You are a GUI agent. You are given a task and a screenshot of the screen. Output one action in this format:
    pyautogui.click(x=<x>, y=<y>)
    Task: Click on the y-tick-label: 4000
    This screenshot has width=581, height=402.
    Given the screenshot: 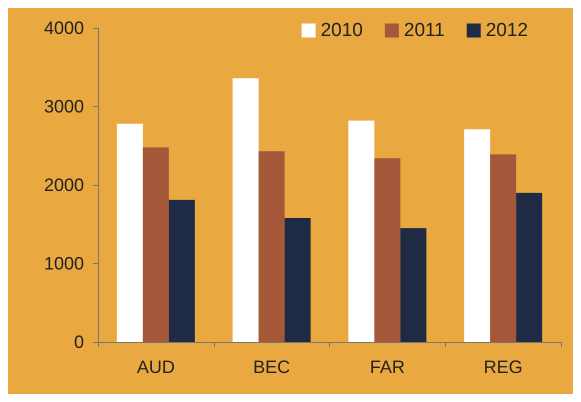 What is the action you would take?
    pyautogui.click(x=64, y=28)
    